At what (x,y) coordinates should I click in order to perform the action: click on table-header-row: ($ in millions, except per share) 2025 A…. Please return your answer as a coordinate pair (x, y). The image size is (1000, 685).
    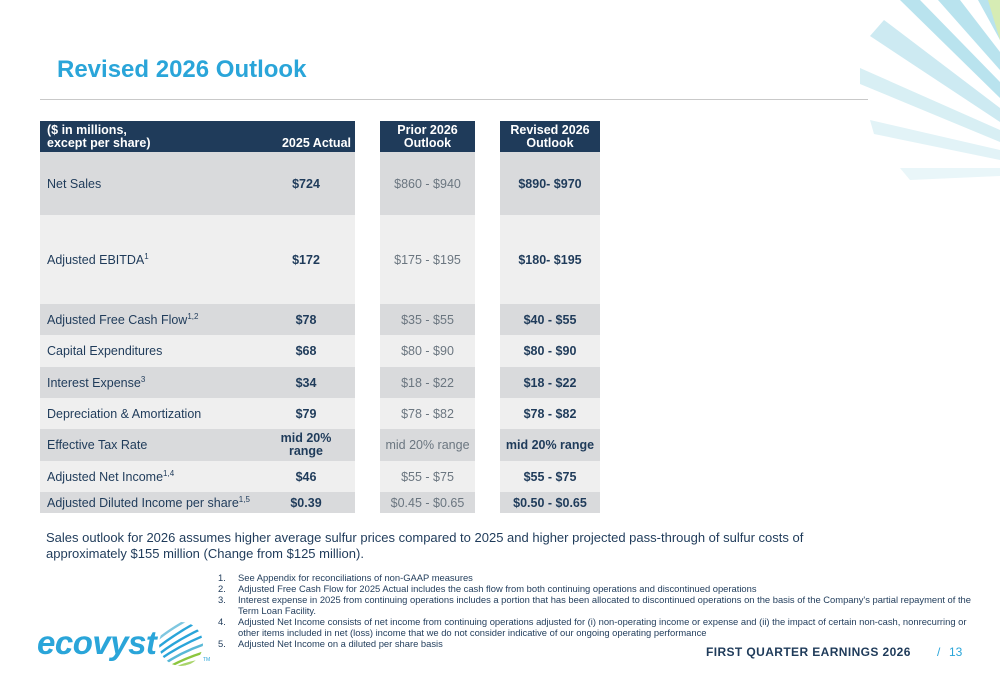
    Looking at the image, I should click on (320, 136).